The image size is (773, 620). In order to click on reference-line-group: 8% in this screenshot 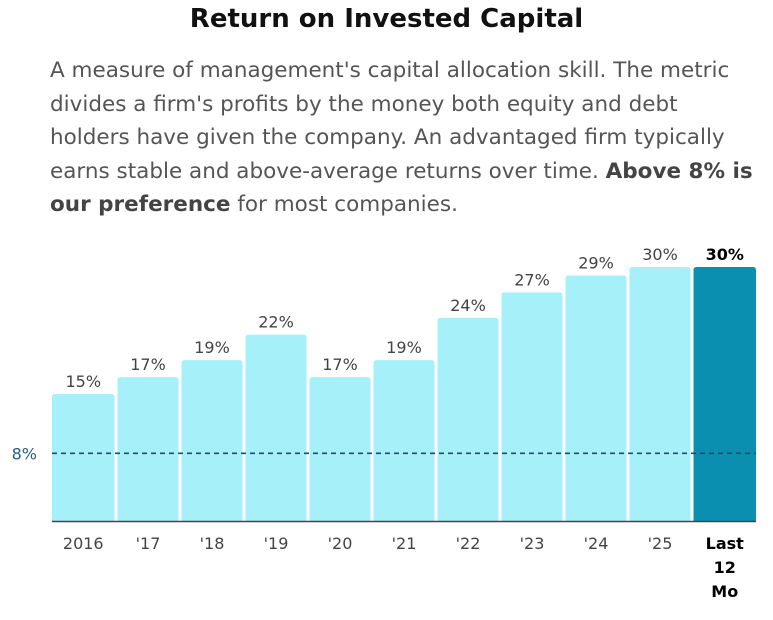, I will do `click(384, 453)`.